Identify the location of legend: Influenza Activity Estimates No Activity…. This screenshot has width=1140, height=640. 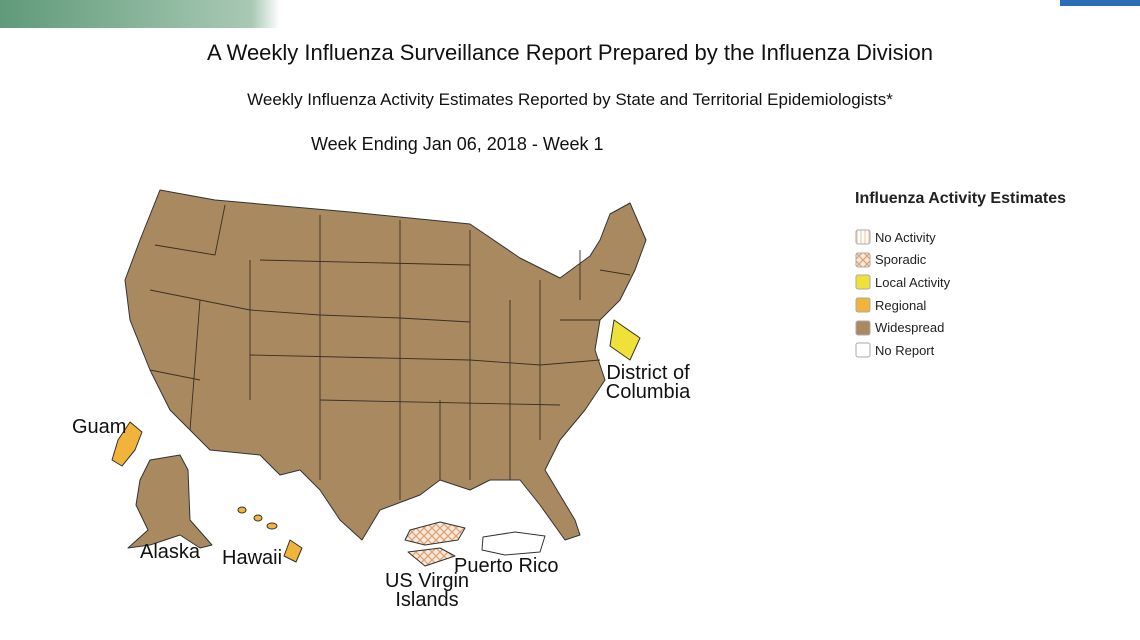
(960, 276).